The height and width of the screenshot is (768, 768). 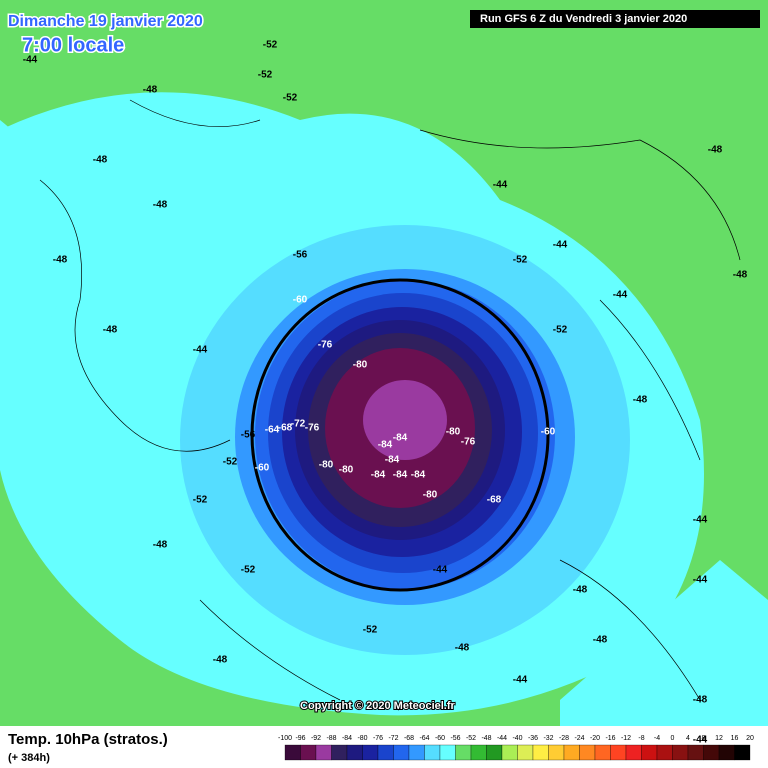 I want to click on scale-label: 16, so click(x=735, y=738).